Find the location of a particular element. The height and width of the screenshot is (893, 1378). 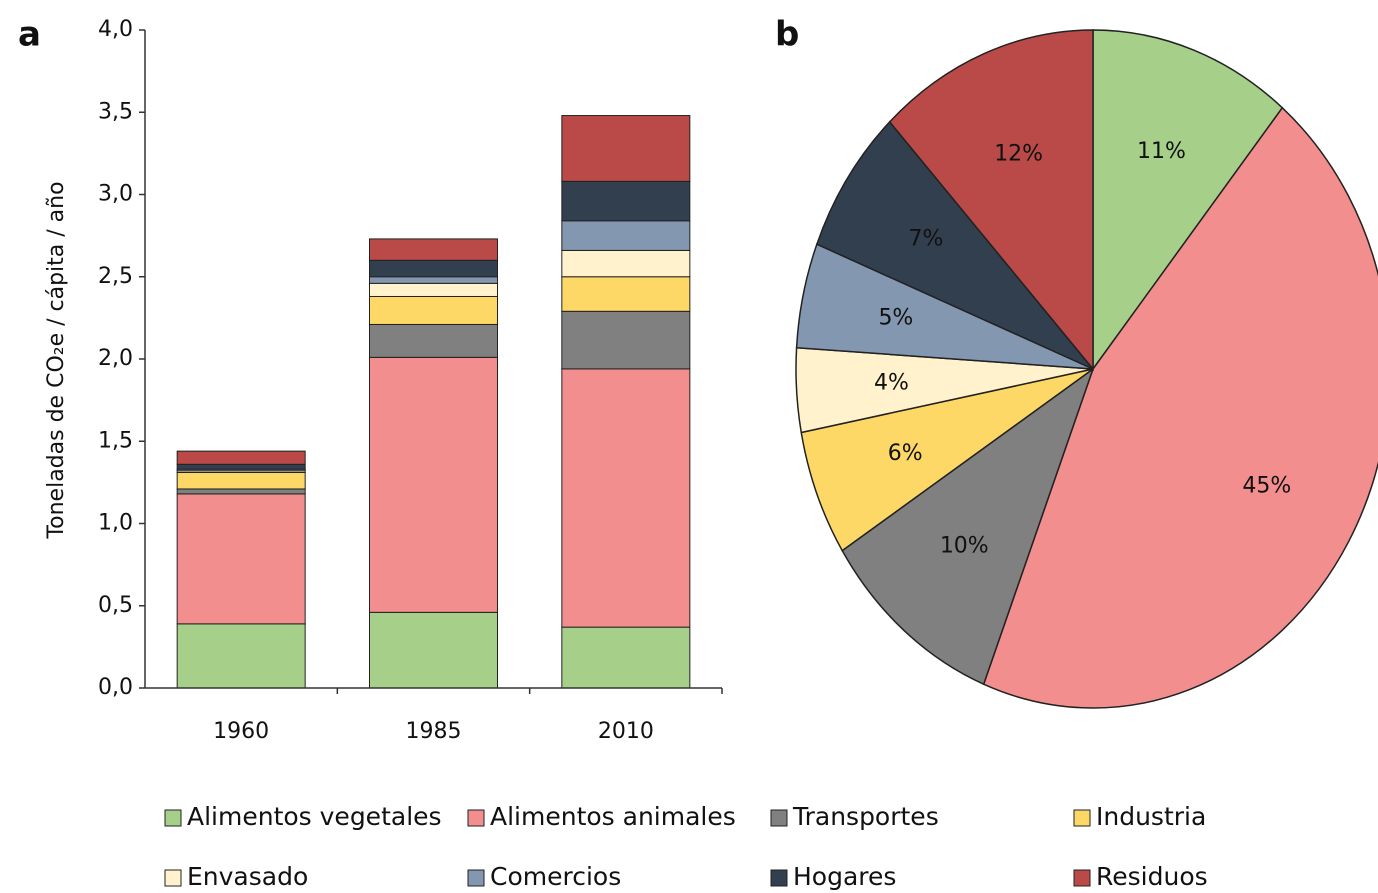

y-axis-label: Toneladas de CO₂e / cápita / año is located at coordinates (56, 360).